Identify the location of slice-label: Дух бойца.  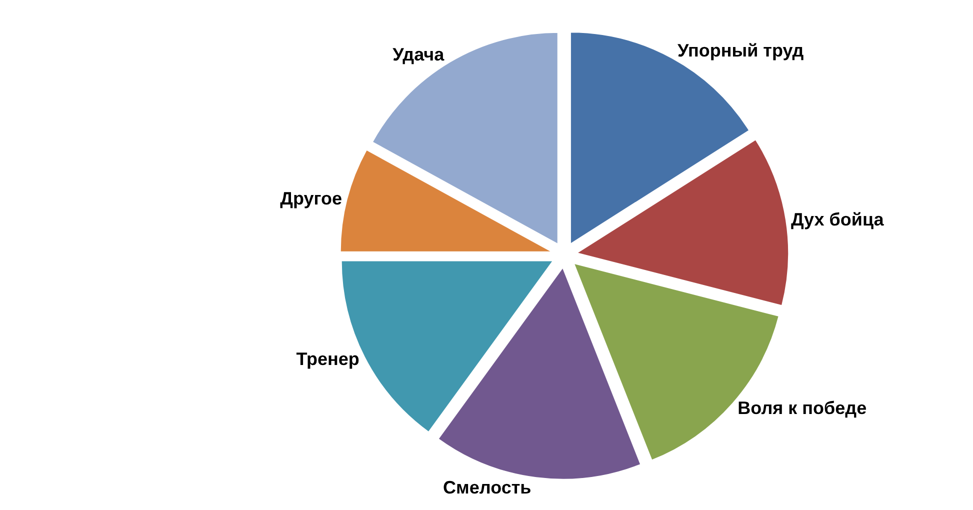
(837, 220).